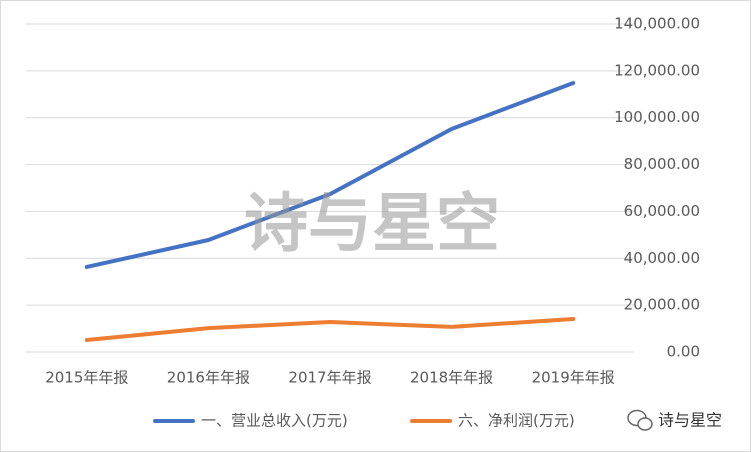 The height and width of the screenshot is (452, 751). I want to click on y-tick-label: 100,000.00, so click(657, 117).